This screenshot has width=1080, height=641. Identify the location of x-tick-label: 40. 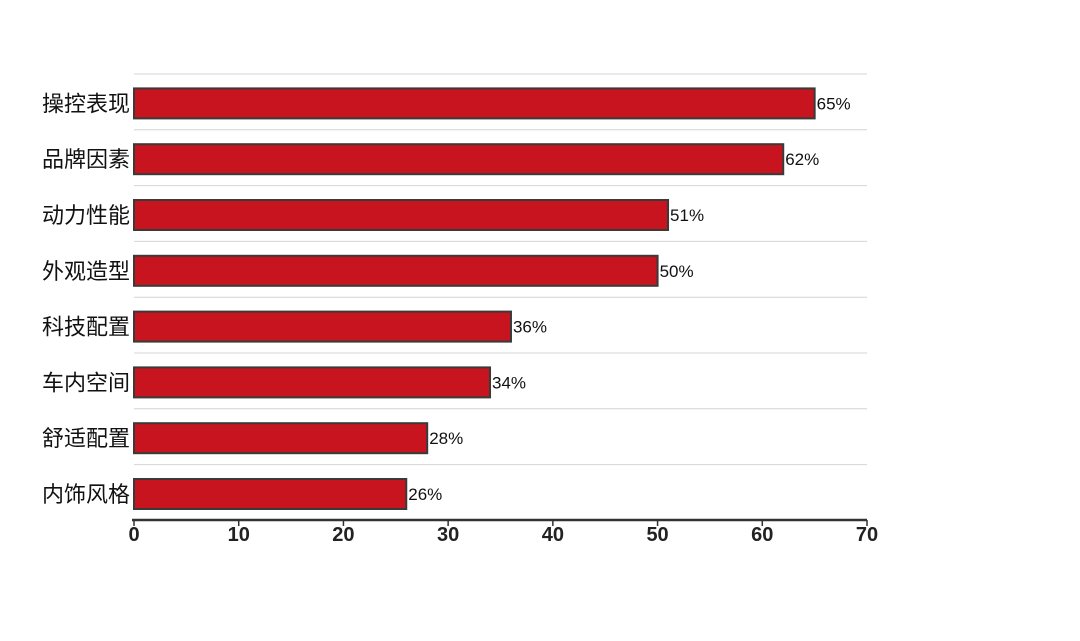
(553, 535).